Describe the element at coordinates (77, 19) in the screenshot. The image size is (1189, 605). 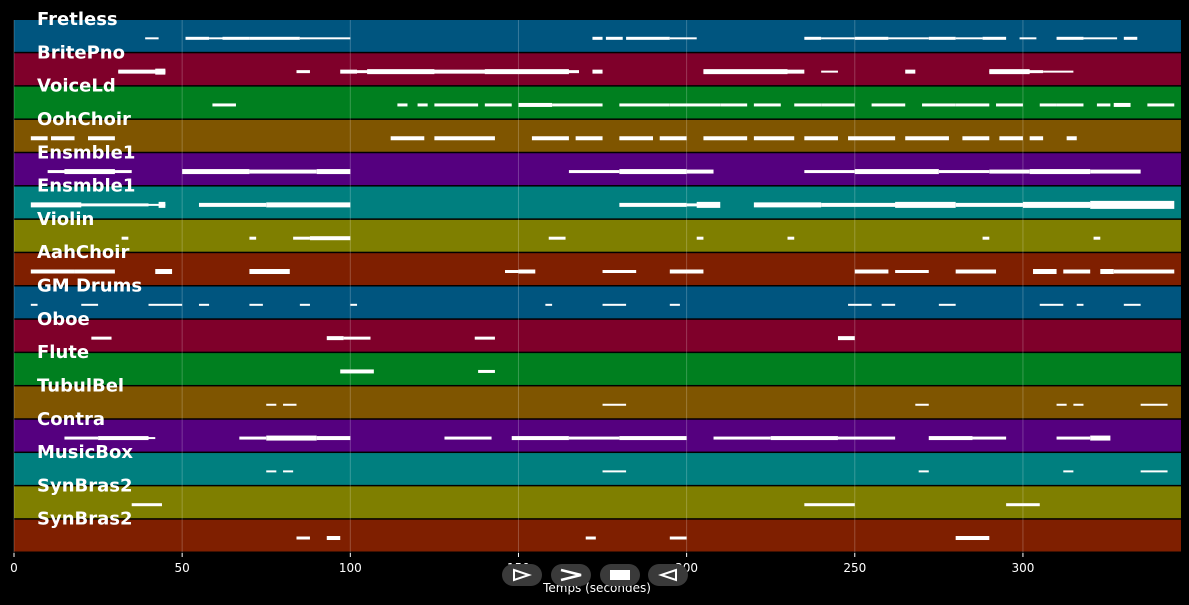
I see `track-label: Fretless` at that location.